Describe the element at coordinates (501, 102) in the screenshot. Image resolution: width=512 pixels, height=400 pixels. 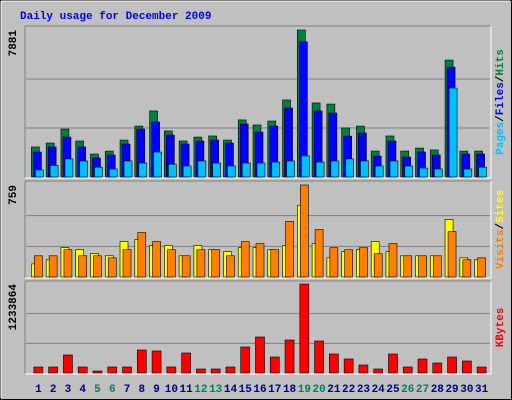
I see `legend: Pages/Files/Hits` at that location.